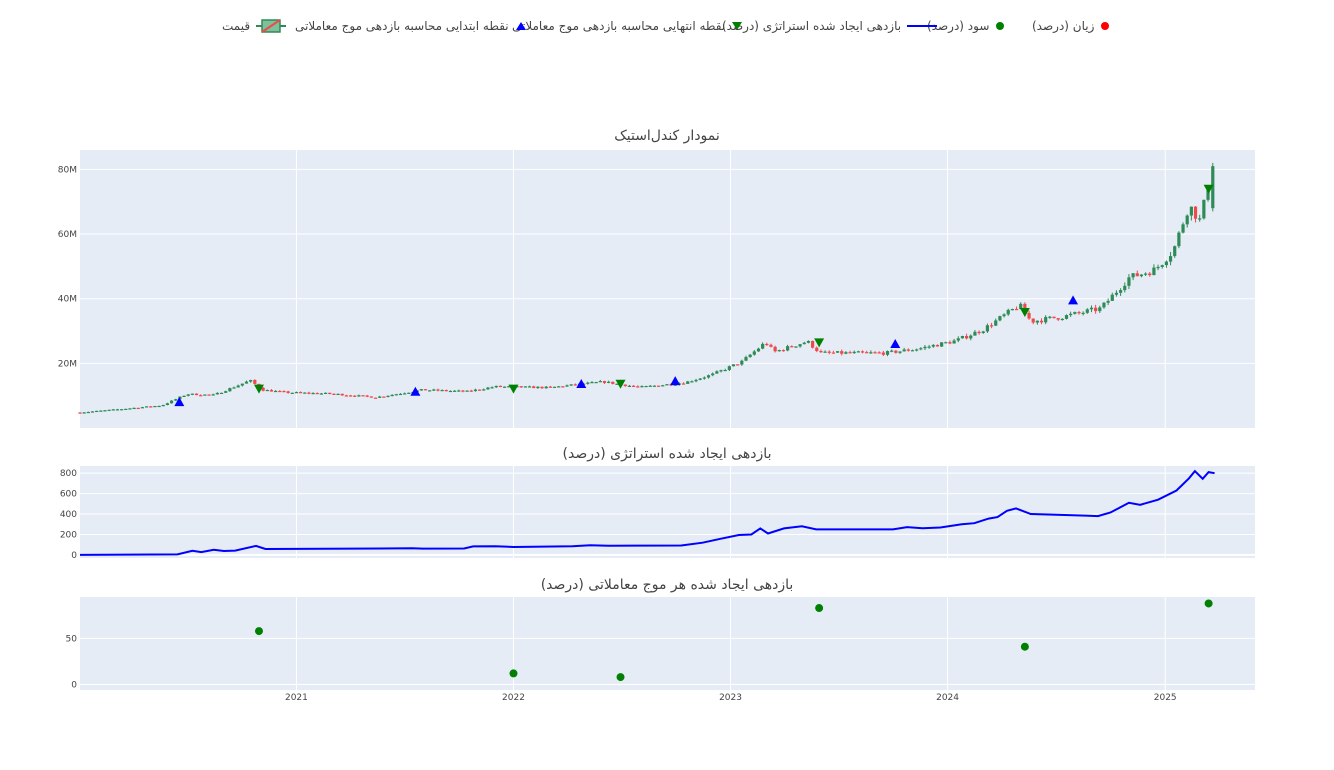 This screenshot has height=770, width=1334. What do you see at coordinates (520, 26) in the screenshot?
I see `triangle-up-icon` at bounding box center [520, 26].